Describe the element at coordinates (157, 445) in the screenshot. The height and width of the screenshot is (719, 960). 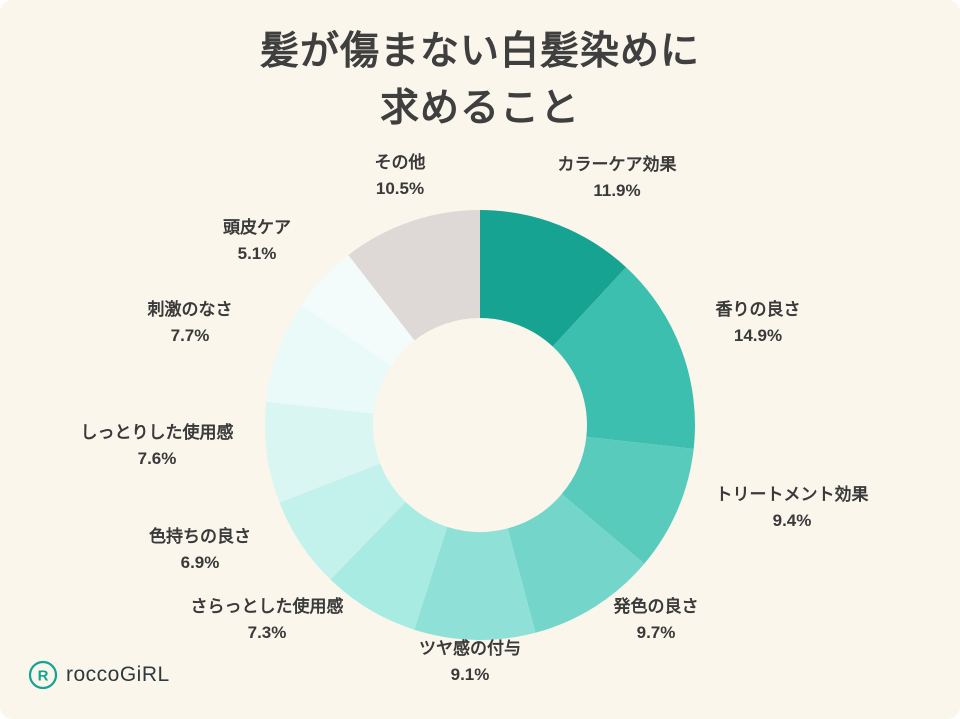
I see `slice-label-moist-feel: しっとりした使用感 7.6%` at that location.